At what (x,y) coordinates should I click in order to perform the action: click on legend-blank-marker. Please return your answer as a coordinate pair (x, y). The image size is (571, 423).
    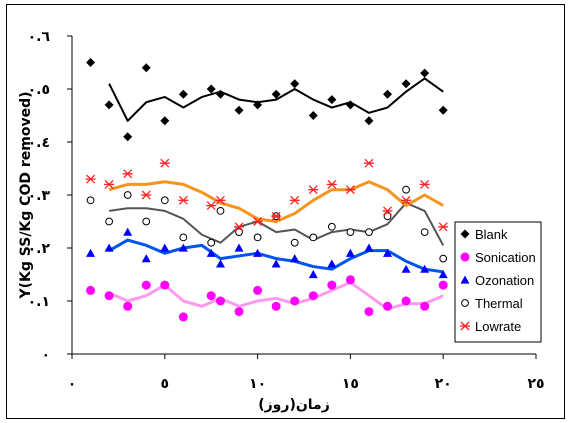
    Looking at the image, I should click on (465, 234).